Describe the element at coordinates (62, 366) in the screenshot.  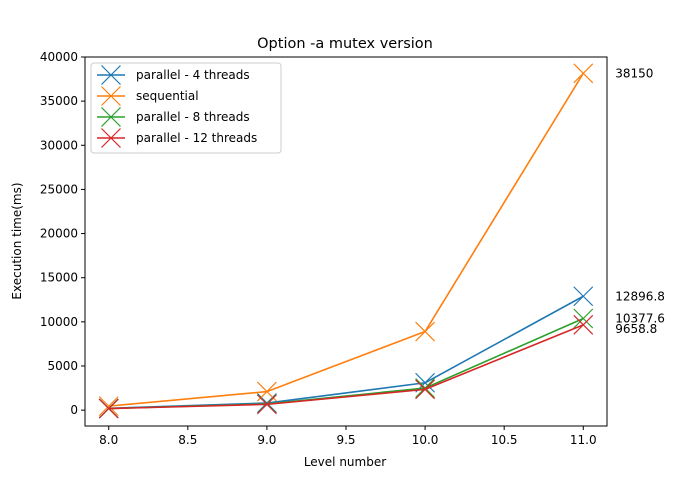
I see `y-tick-label: 5000` at that location.